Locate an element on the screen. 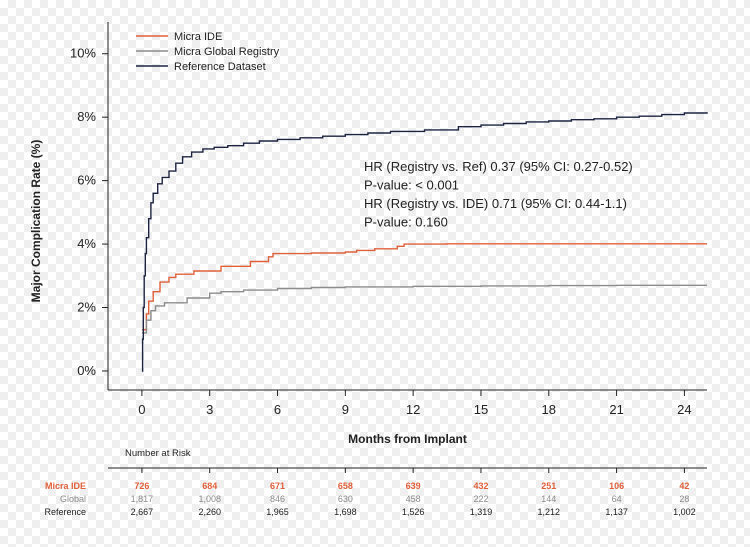 The height and width of the screenshot is (547, 750). x-tick-label: 0 is located at coordinates (141, 409).